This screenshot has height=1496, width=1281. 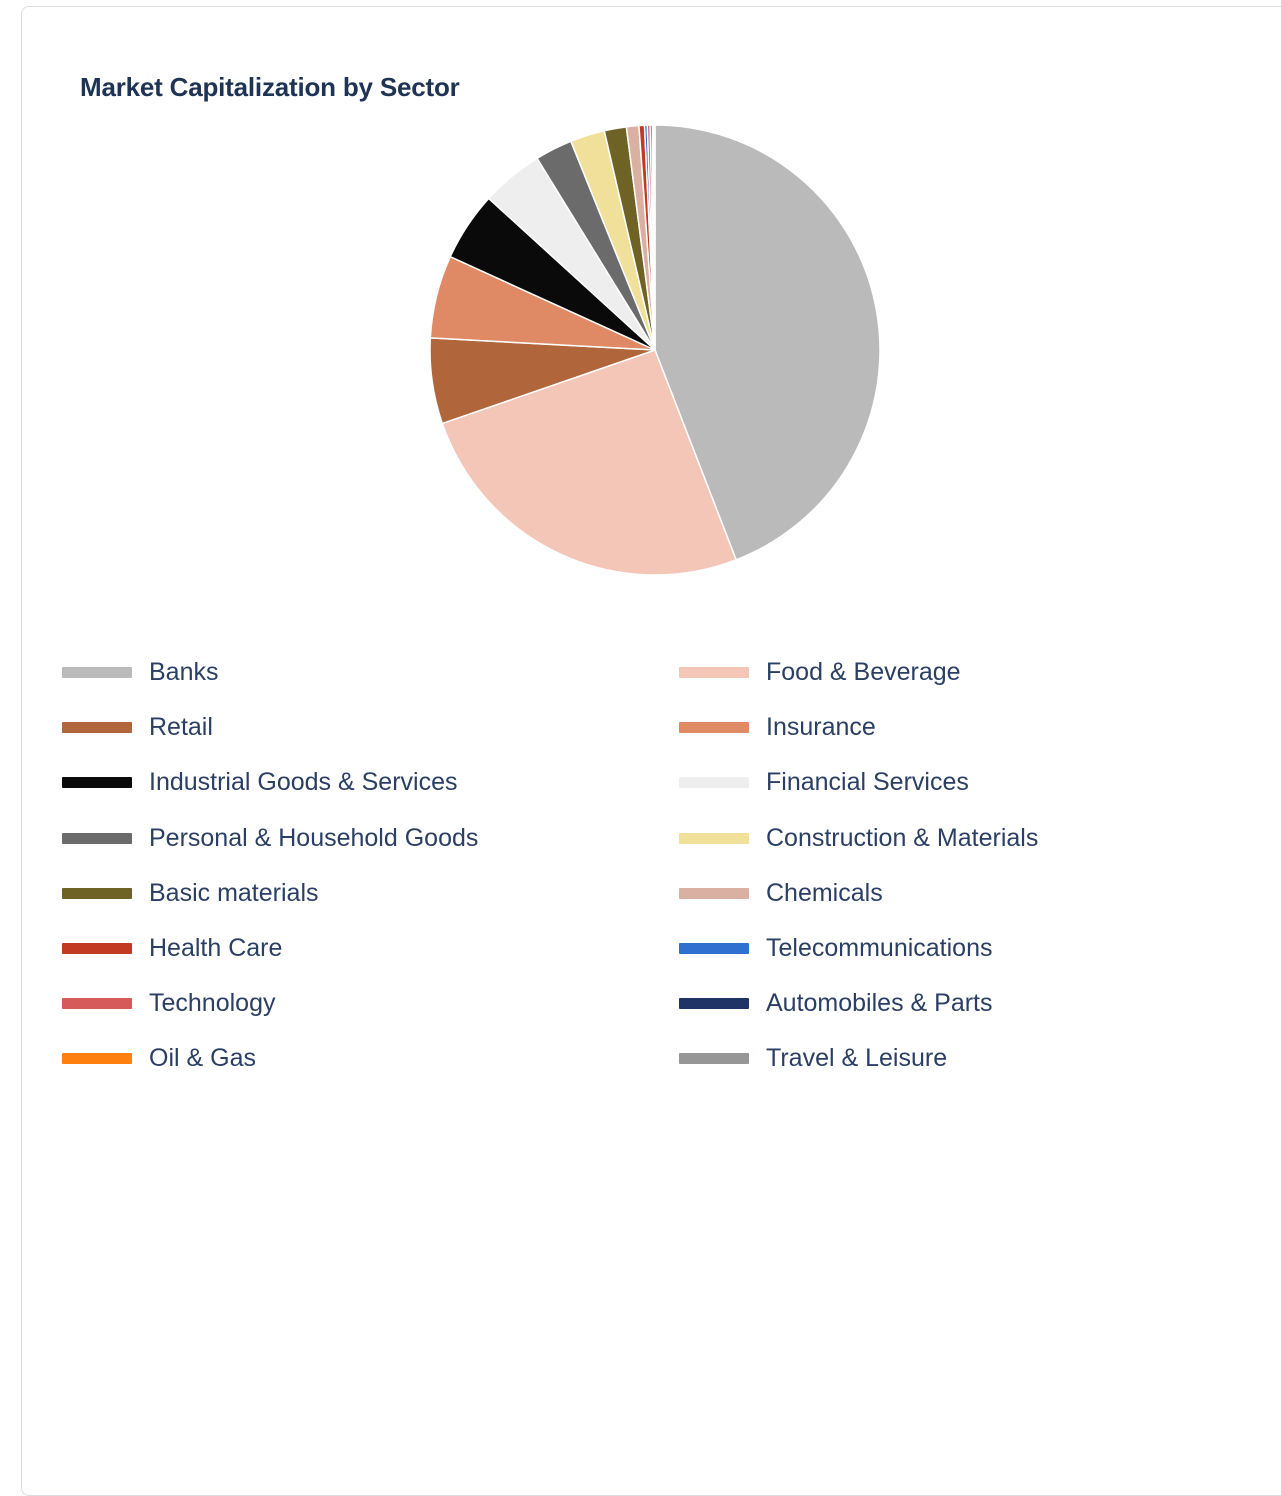 What do you see at coordinates (949, 1058) in the screenshot?
I see `legend-item-travel-leisure: Travel & Leisure` at bounding box center [949, 1058].